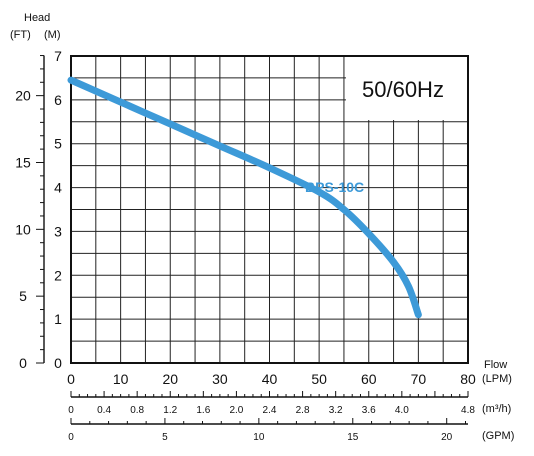  What do you see at coordinates (403, 89) in the screenshot?
I see `frequency-label: 50/60Hz` at bounding box center [403, 89].